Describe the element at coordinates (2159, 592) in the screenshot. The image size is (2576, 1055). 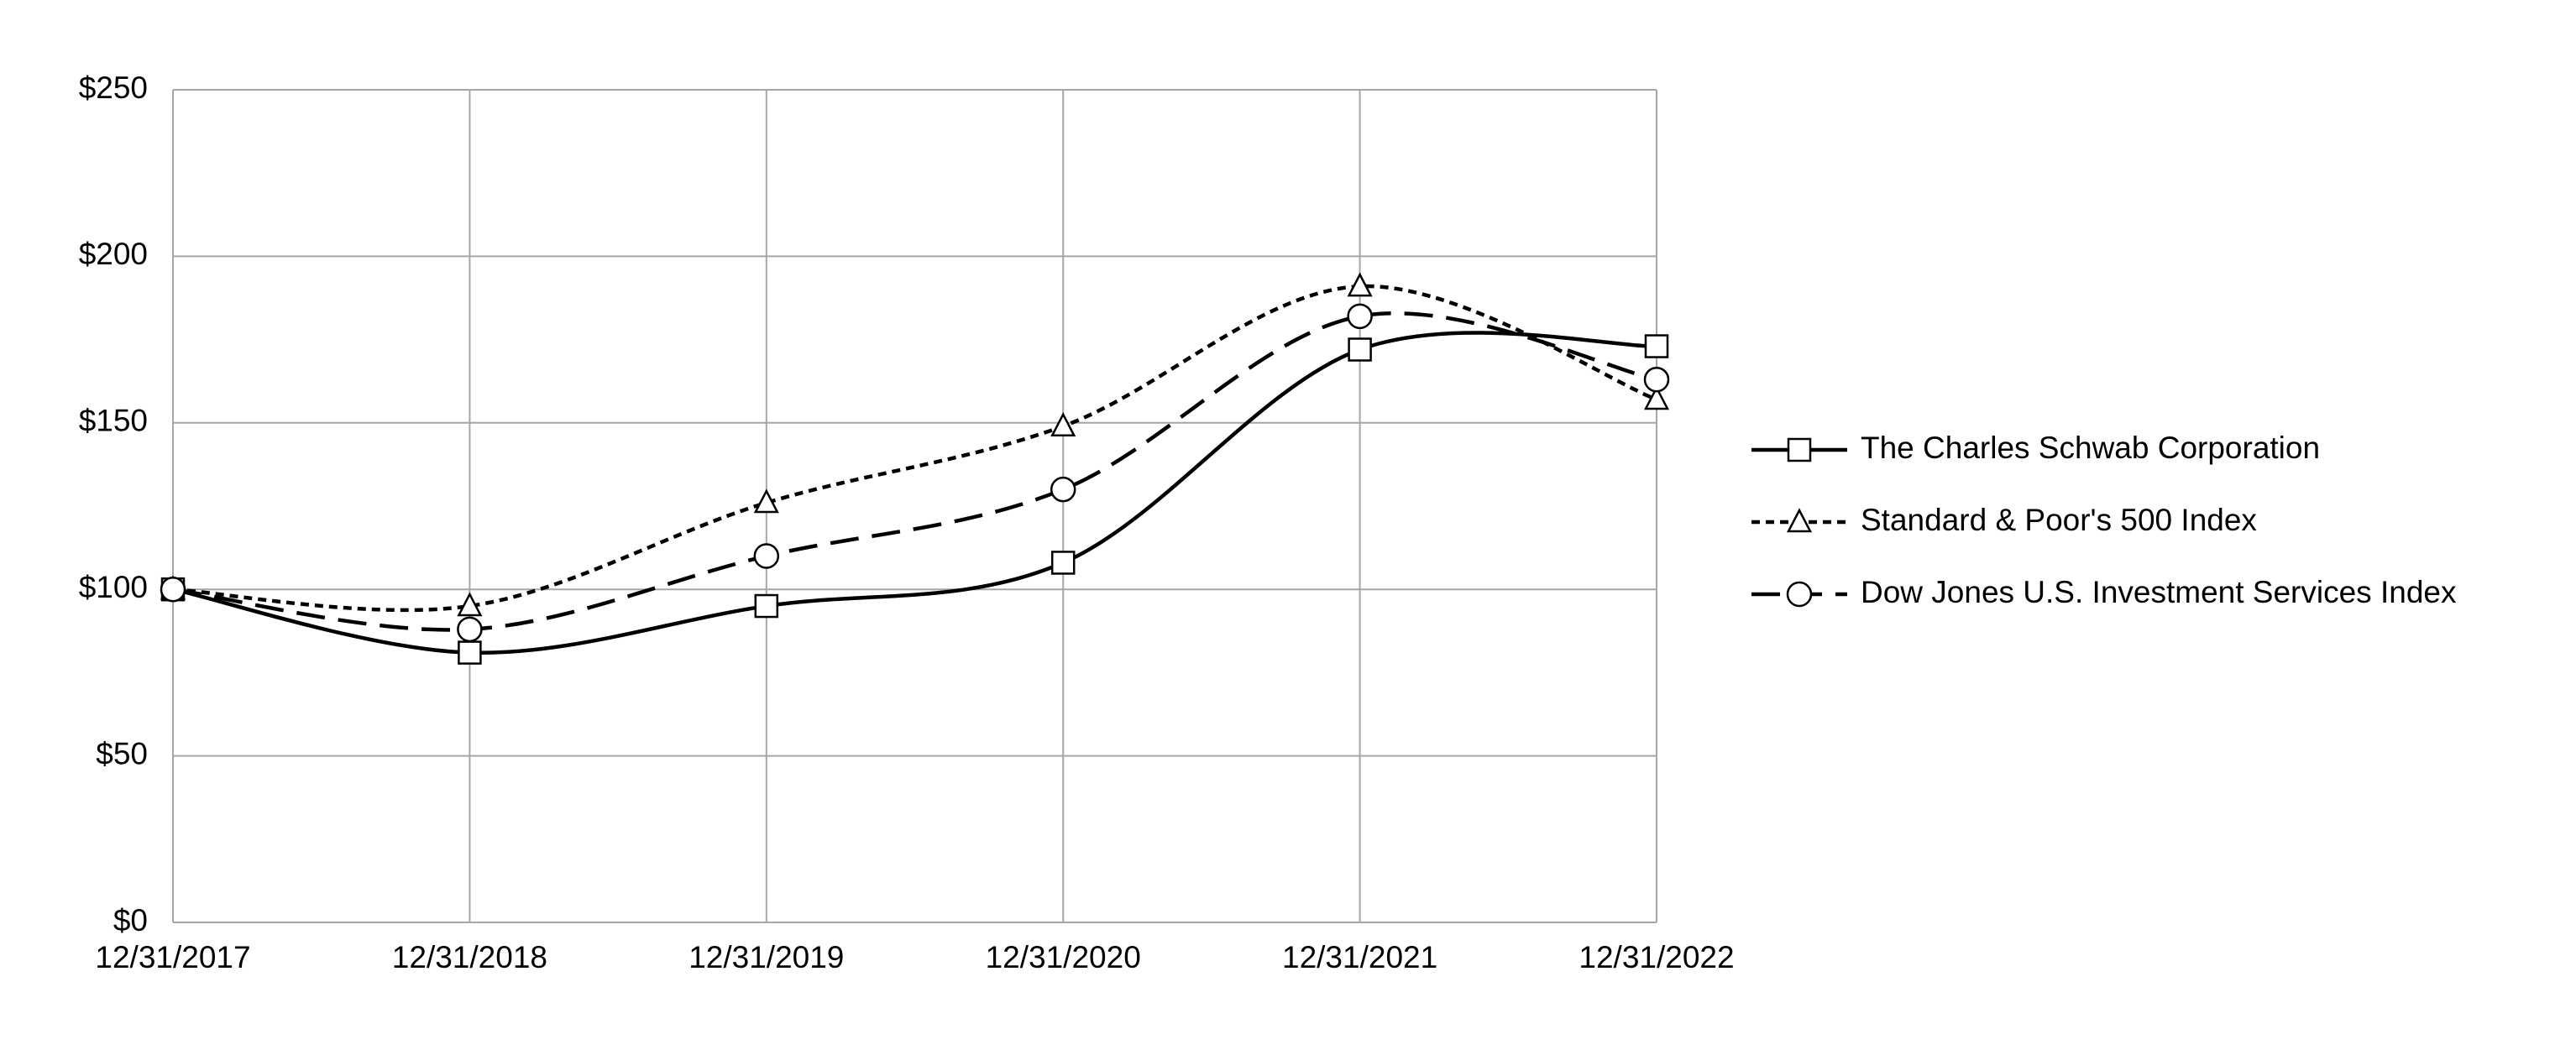
I see `legend-label: Dow Jones U.S. Investment Services Index` at that location.